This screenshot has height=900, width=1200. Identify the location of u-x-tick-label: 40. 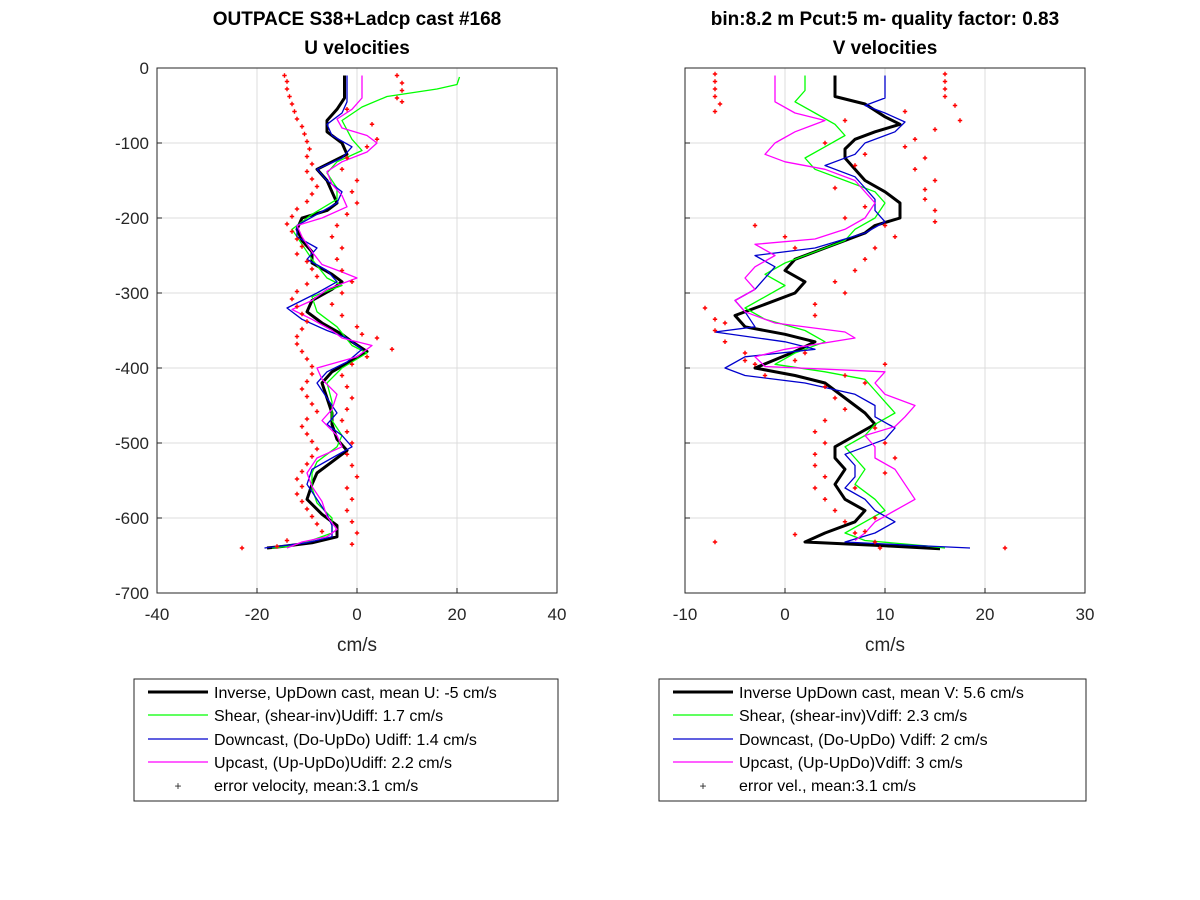
(557, 614).